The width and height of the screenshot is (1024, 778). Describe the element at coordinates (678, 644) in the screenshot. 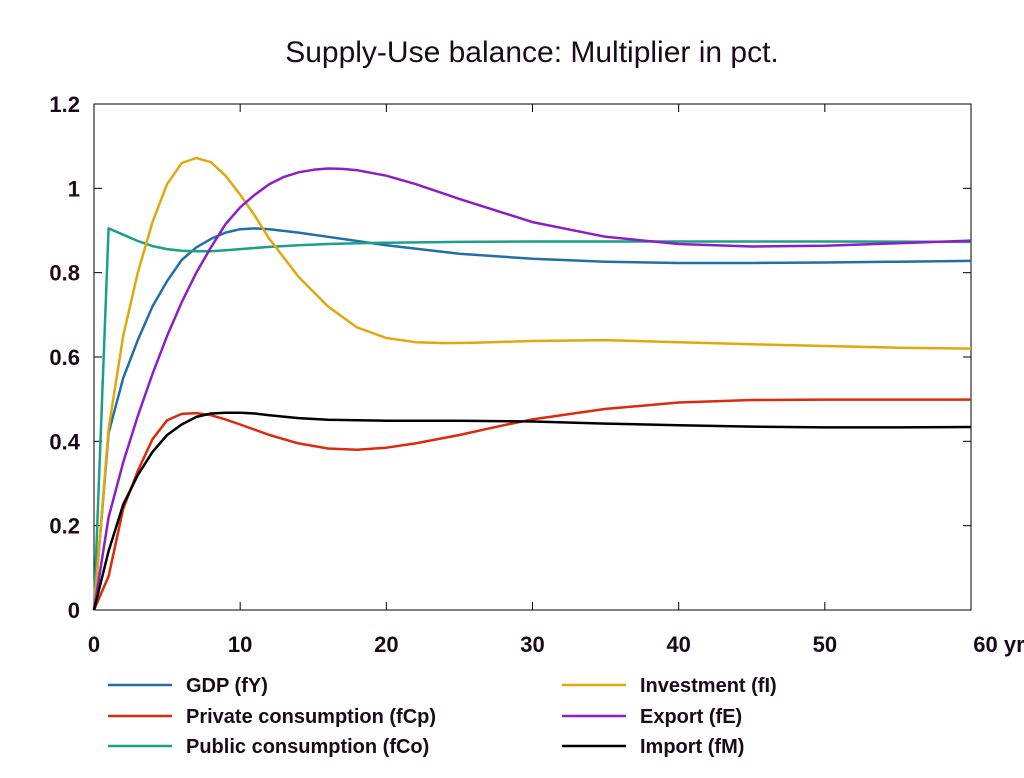

I see `x-tick-label: 40` at that location.